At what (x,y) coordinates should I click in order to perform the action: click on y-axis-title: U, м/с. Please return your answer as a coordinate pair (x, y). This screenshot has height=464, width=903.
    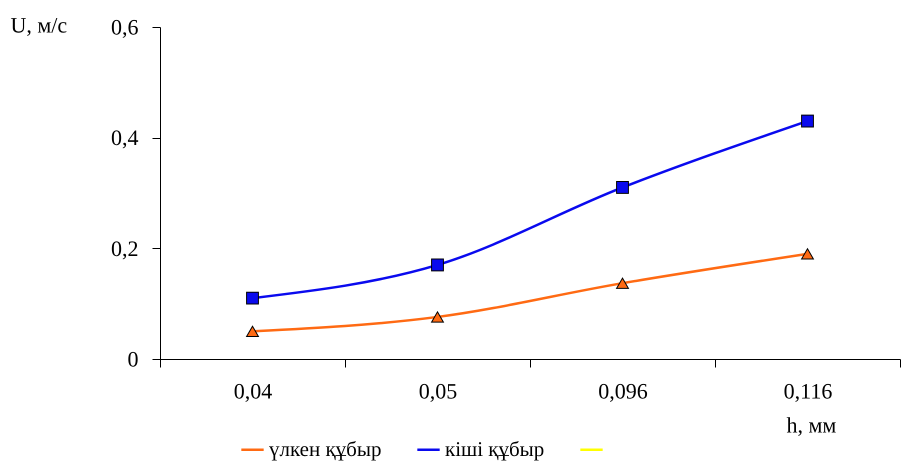
    Looking at the image, I should click on (39, 25).